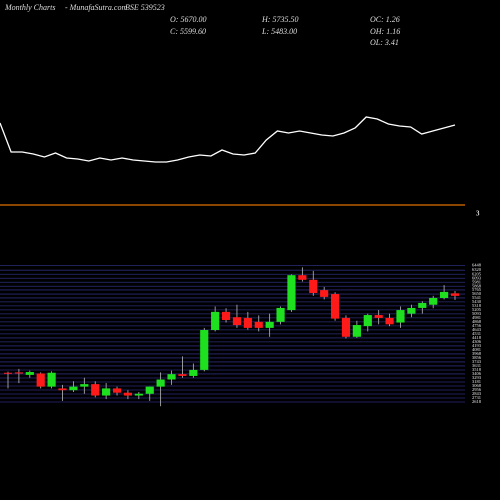 This screenshot has width=500, height=500. What do you see at coordinates (476, 281) in the screenshot?
I see `y-tick-label: 5981` at bounding box center [476, 281].